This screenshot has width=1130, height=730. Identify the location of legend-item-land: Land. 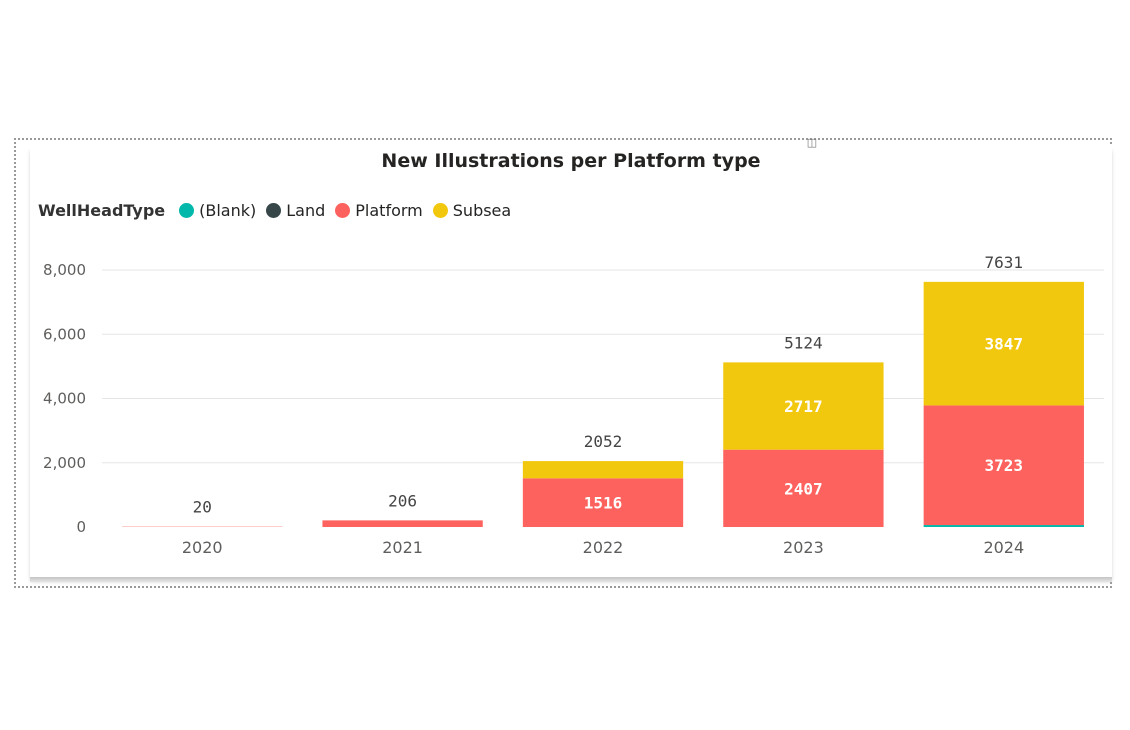
(295, 210).